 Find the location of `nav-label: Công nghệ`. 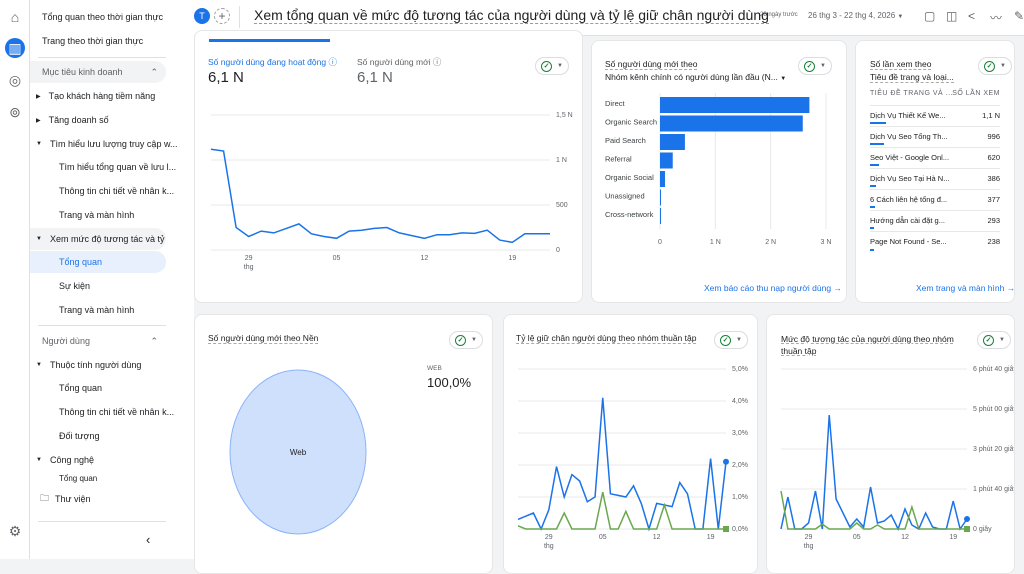

nav-label: Công nghệ is located at coordinates (71, 460).